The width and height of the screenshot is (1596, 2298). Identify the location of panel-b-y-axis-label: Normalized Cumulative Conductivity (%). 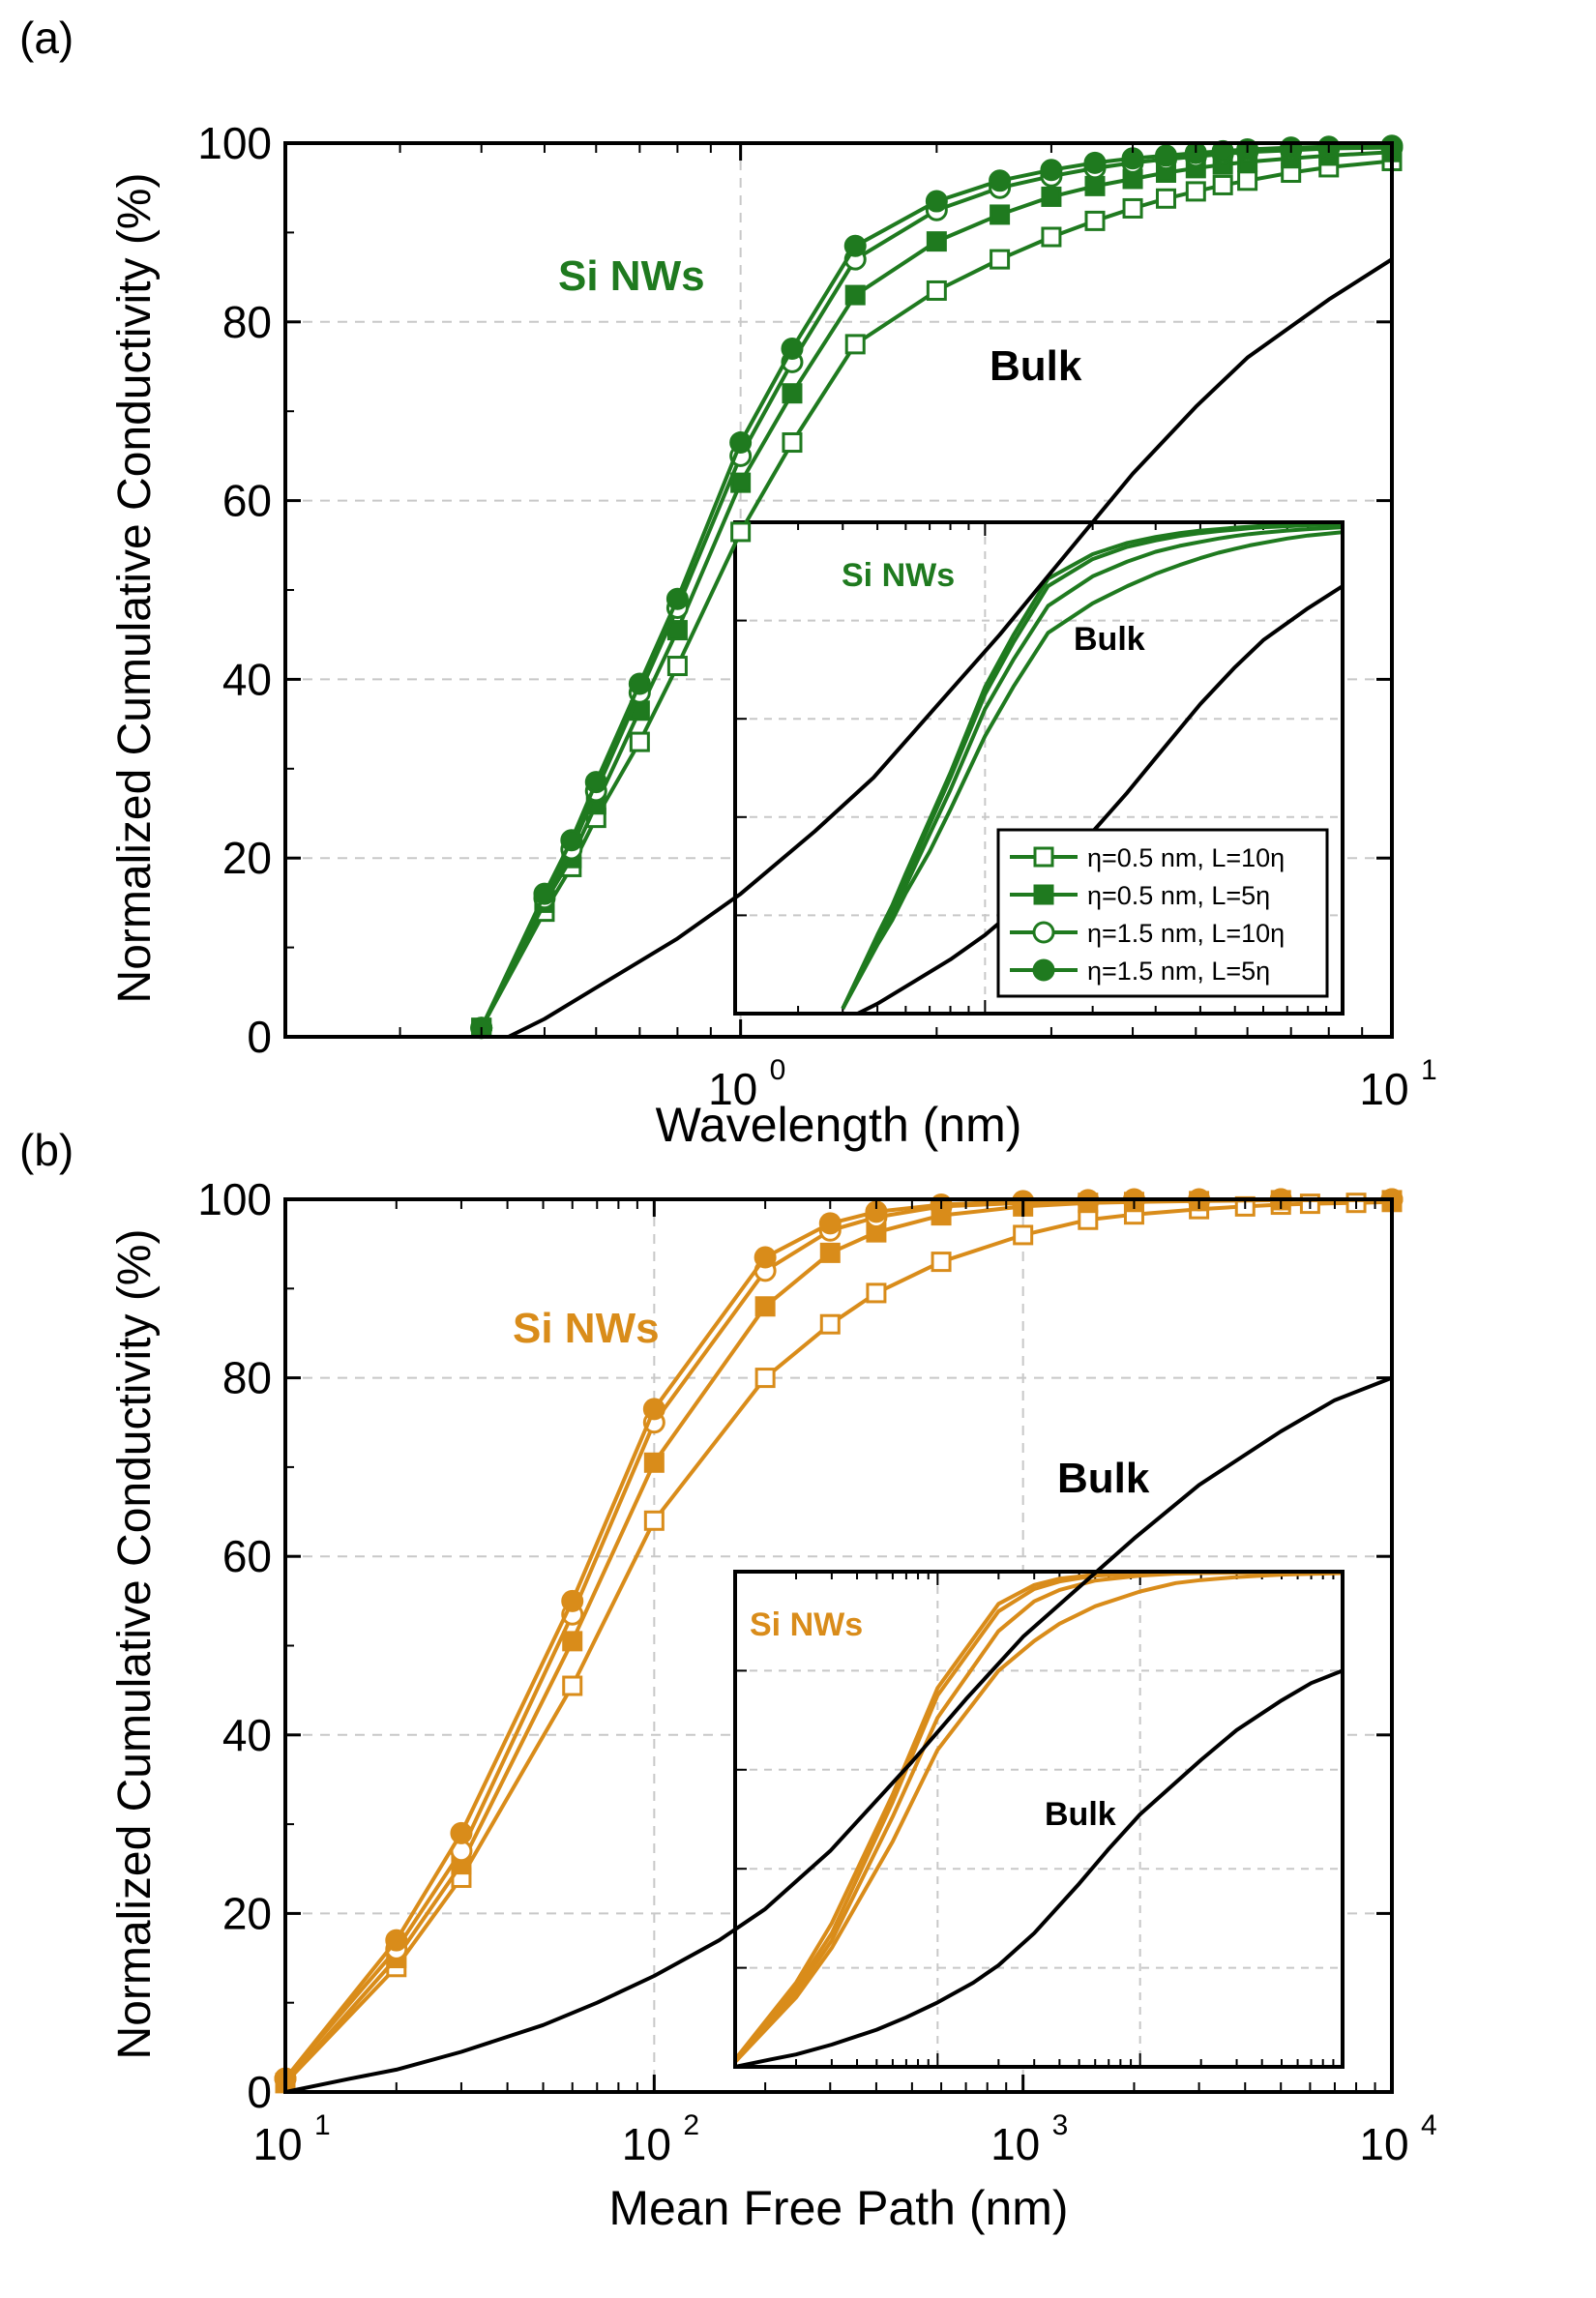
(135, 1644).